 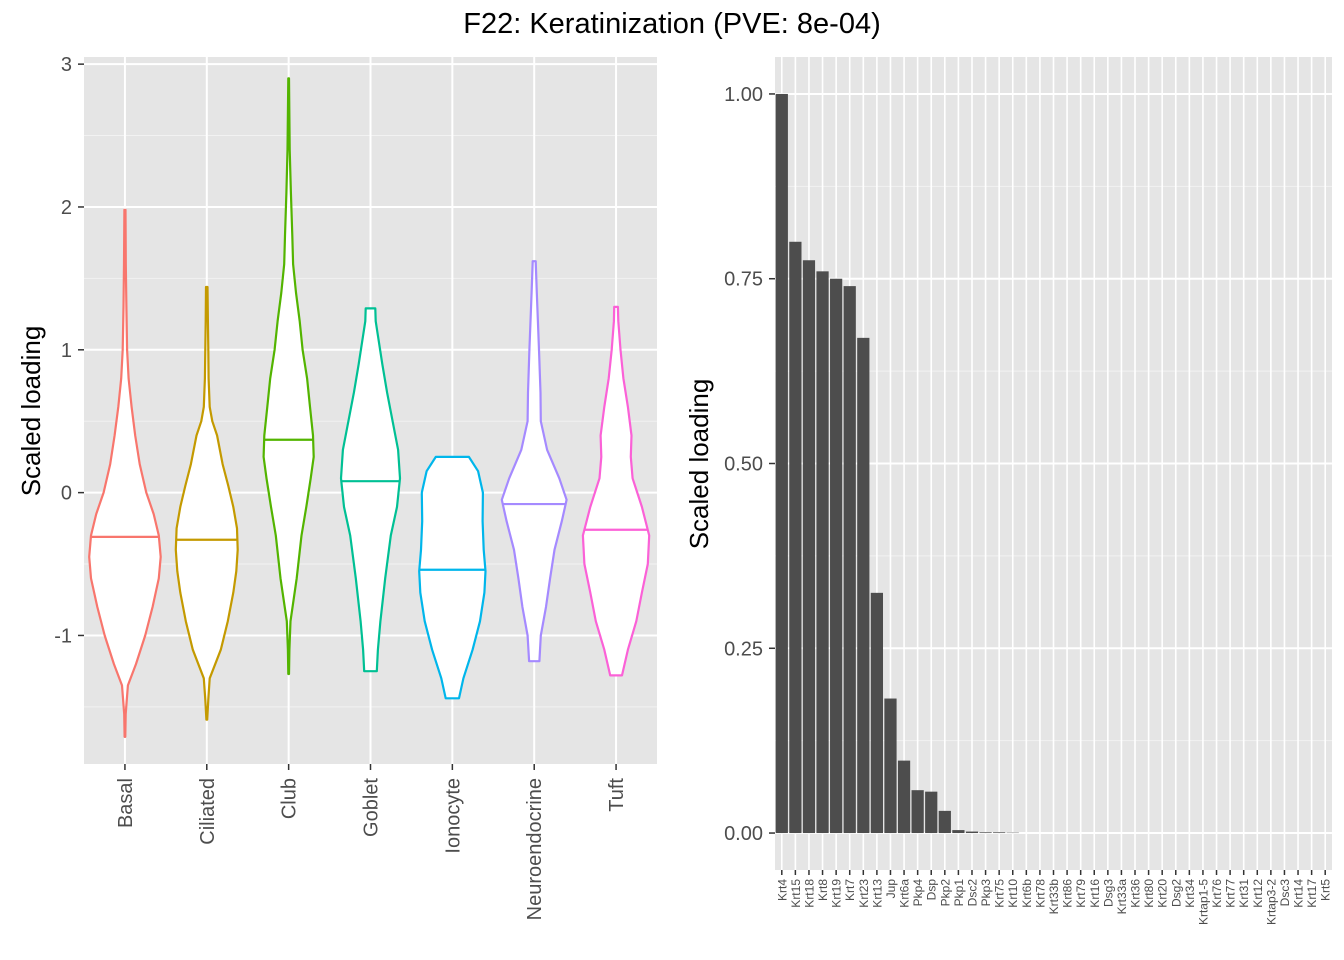 I want to click on violin-y-axis-title: Scaled loading, so click(x=31, y=411).